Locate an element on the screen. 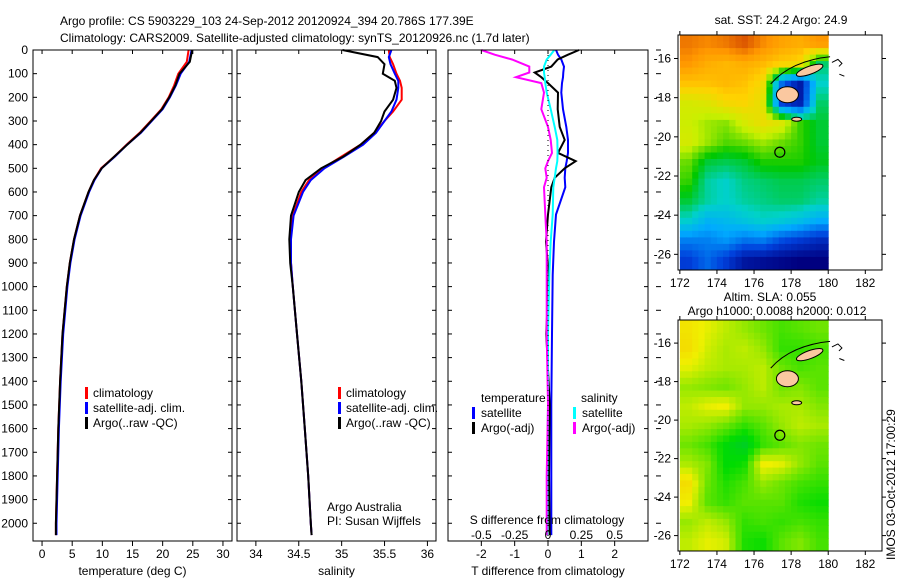 The image size is (900, 580). x-tick-label: 5 is located at coordinates (72, 554).